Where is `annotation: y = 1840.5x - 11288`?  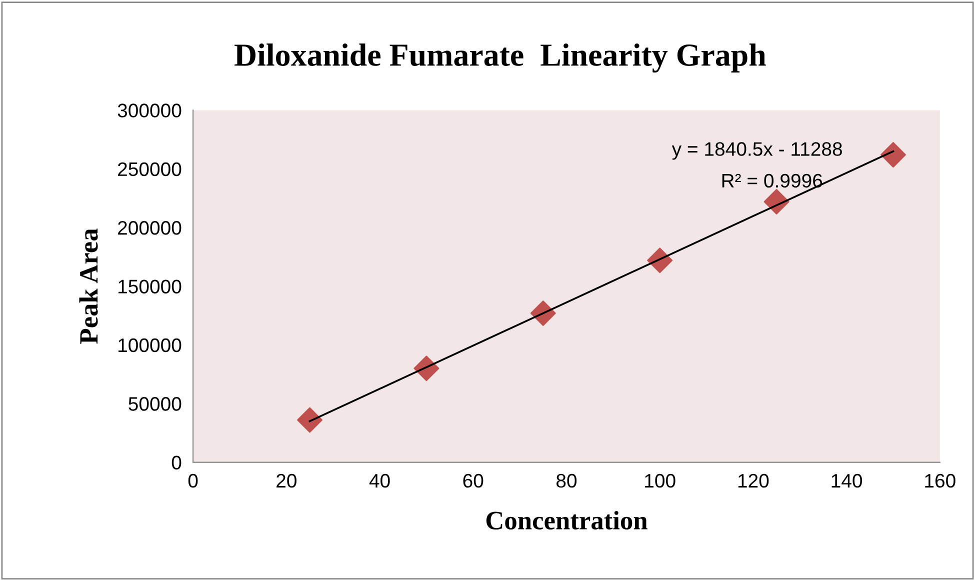
annotation: y = 1840.5x - 11288 is located at coordinates (757, 151).